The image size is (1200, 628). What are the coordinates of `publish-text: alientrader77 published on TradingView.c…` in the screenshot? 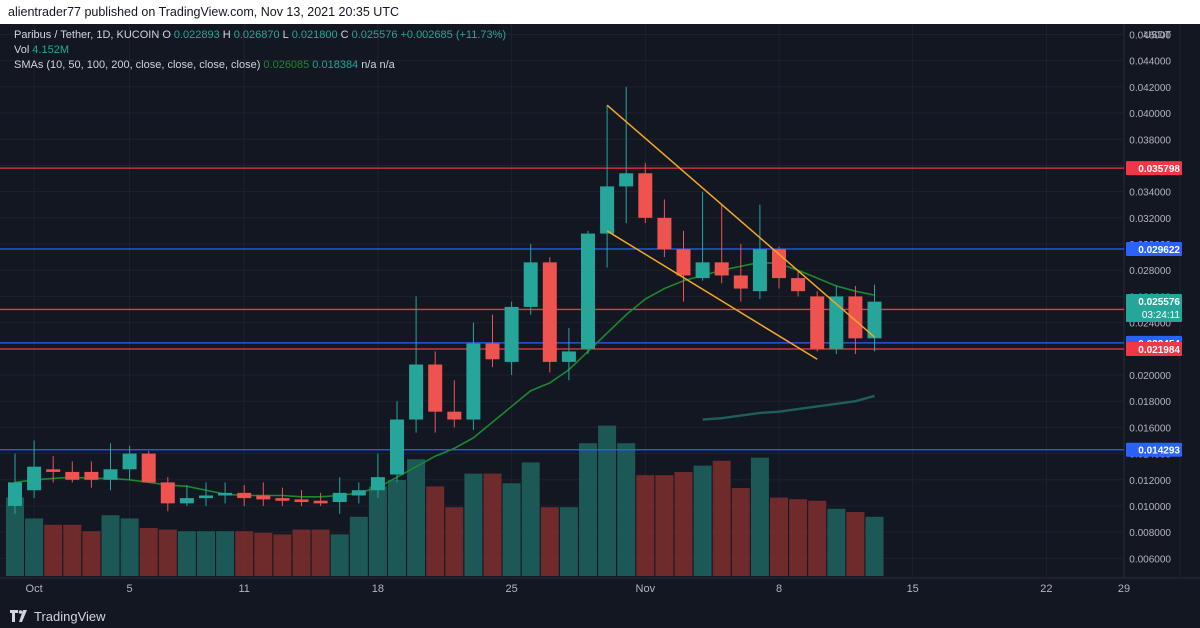 It's located at (203, 12).